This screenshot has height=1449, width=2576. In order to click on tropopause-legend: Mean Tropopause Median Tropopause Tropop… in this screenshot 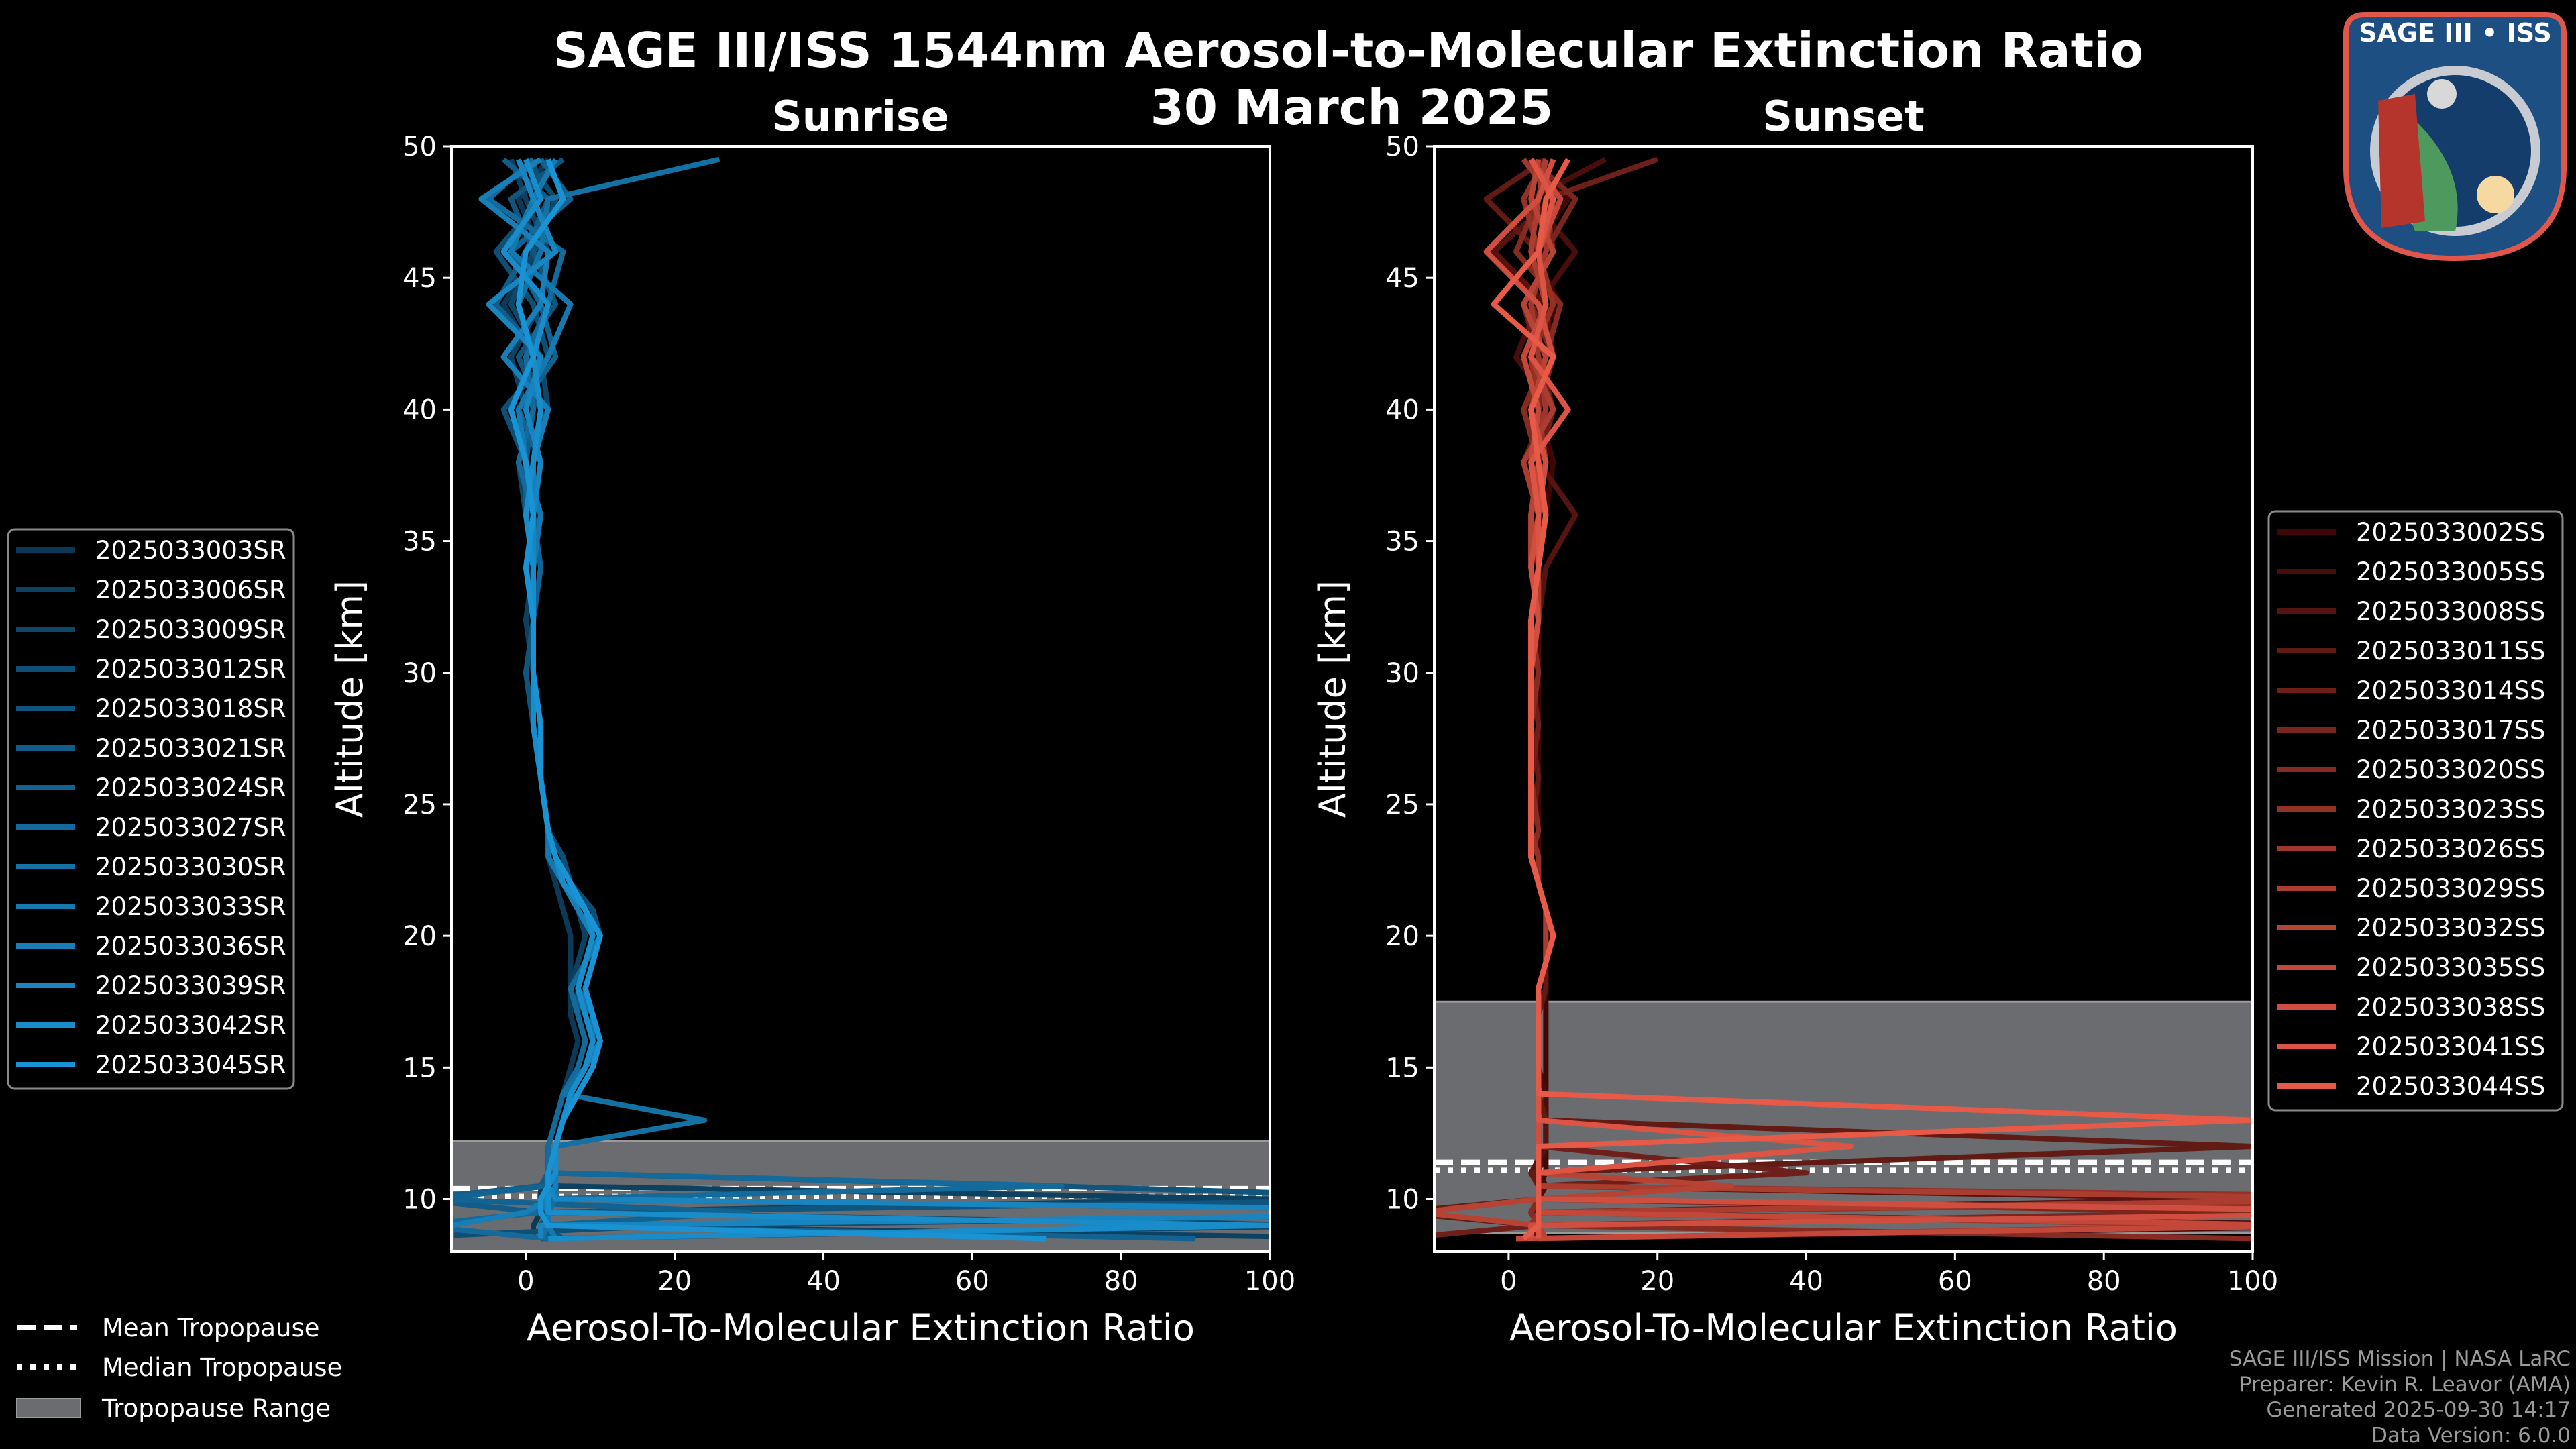, I will do `click(179, 1368)`.